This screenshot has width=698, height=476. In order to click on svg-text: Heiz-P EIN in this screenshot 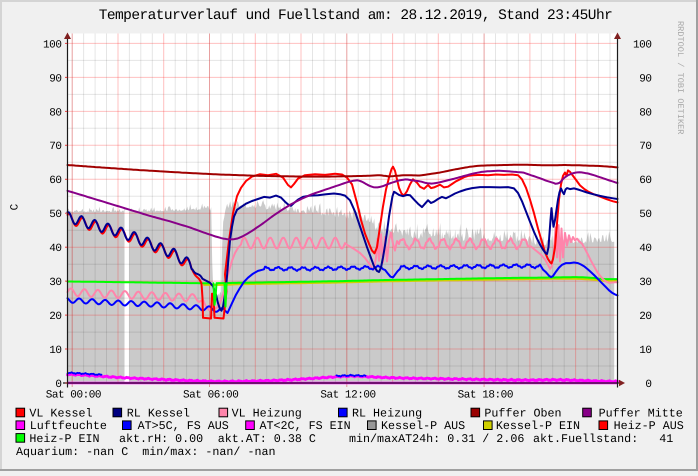, I will do `click(64, 439)`.